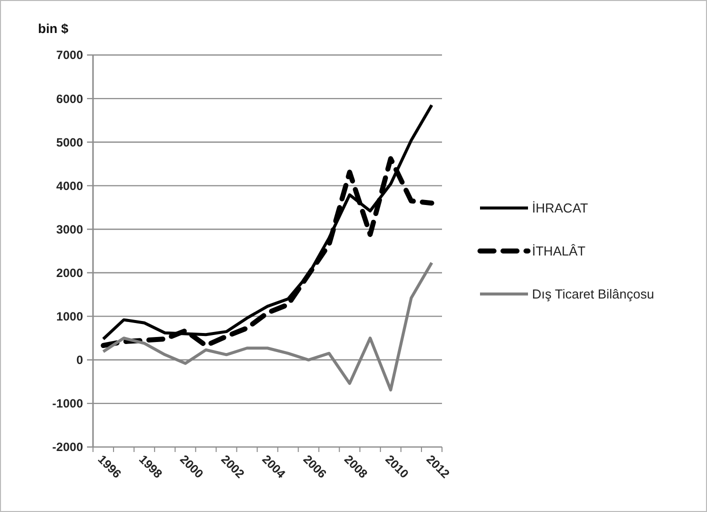 The height and width of the screenshot is (512, 707). I want to click on y-tick-label: 0, so click(80, 360).